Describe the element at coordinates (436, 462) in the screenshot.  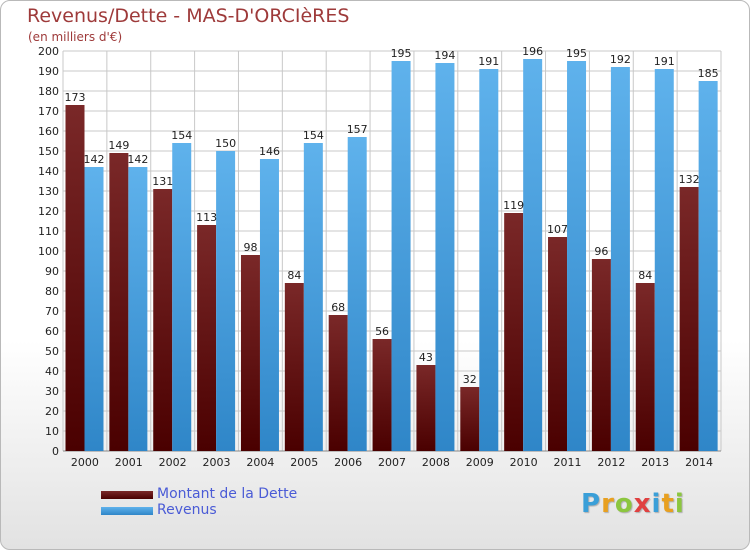
I see `x-tick-label: 2008` at that location.